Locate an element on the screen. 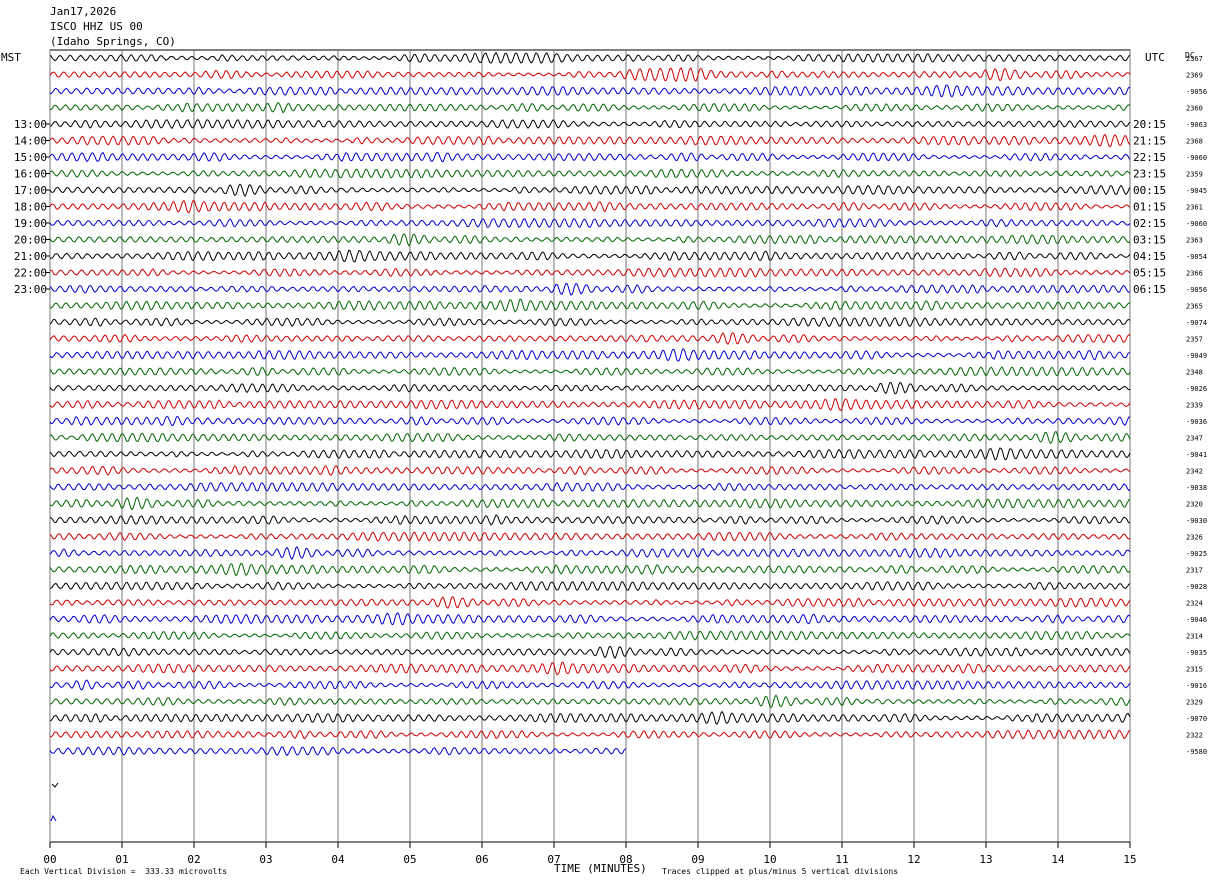  trace-start-marker is located at coordinates (53, 818).